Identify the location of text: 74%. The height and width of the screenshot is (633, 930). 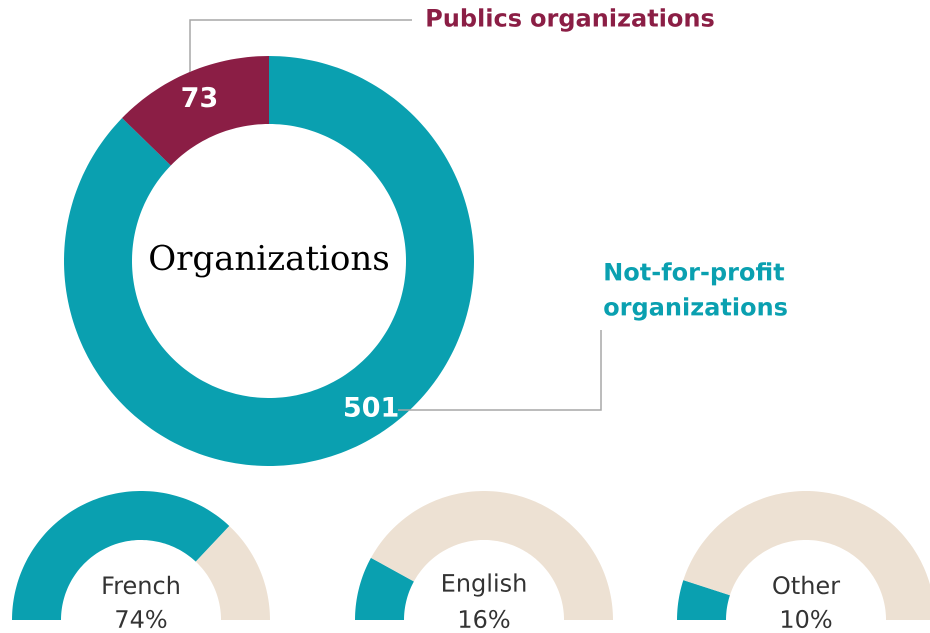
(141, 619).